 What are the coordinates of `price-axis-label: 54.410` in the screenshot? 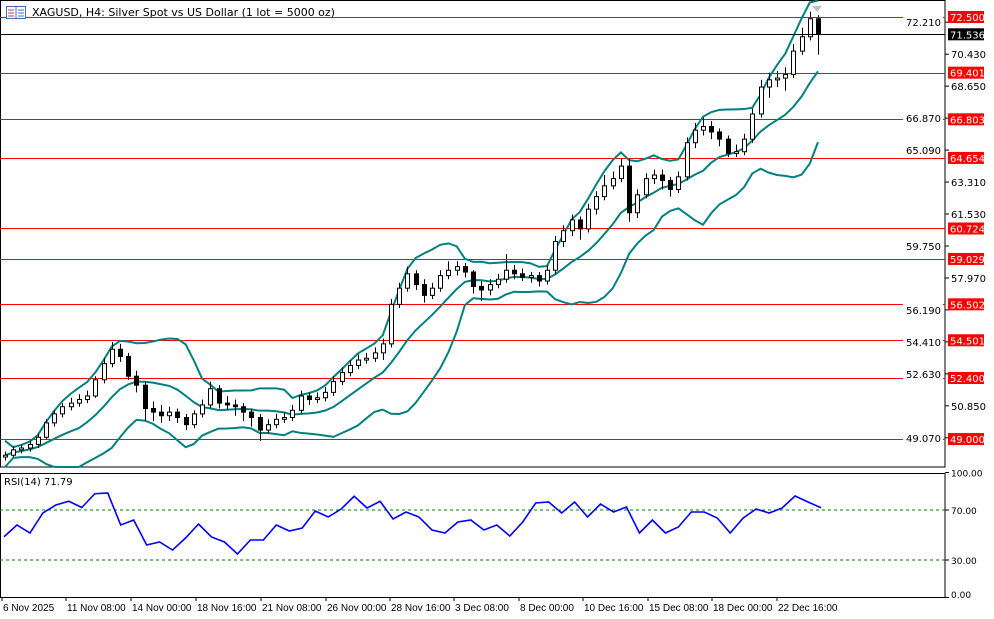 It's located at (923, 343).